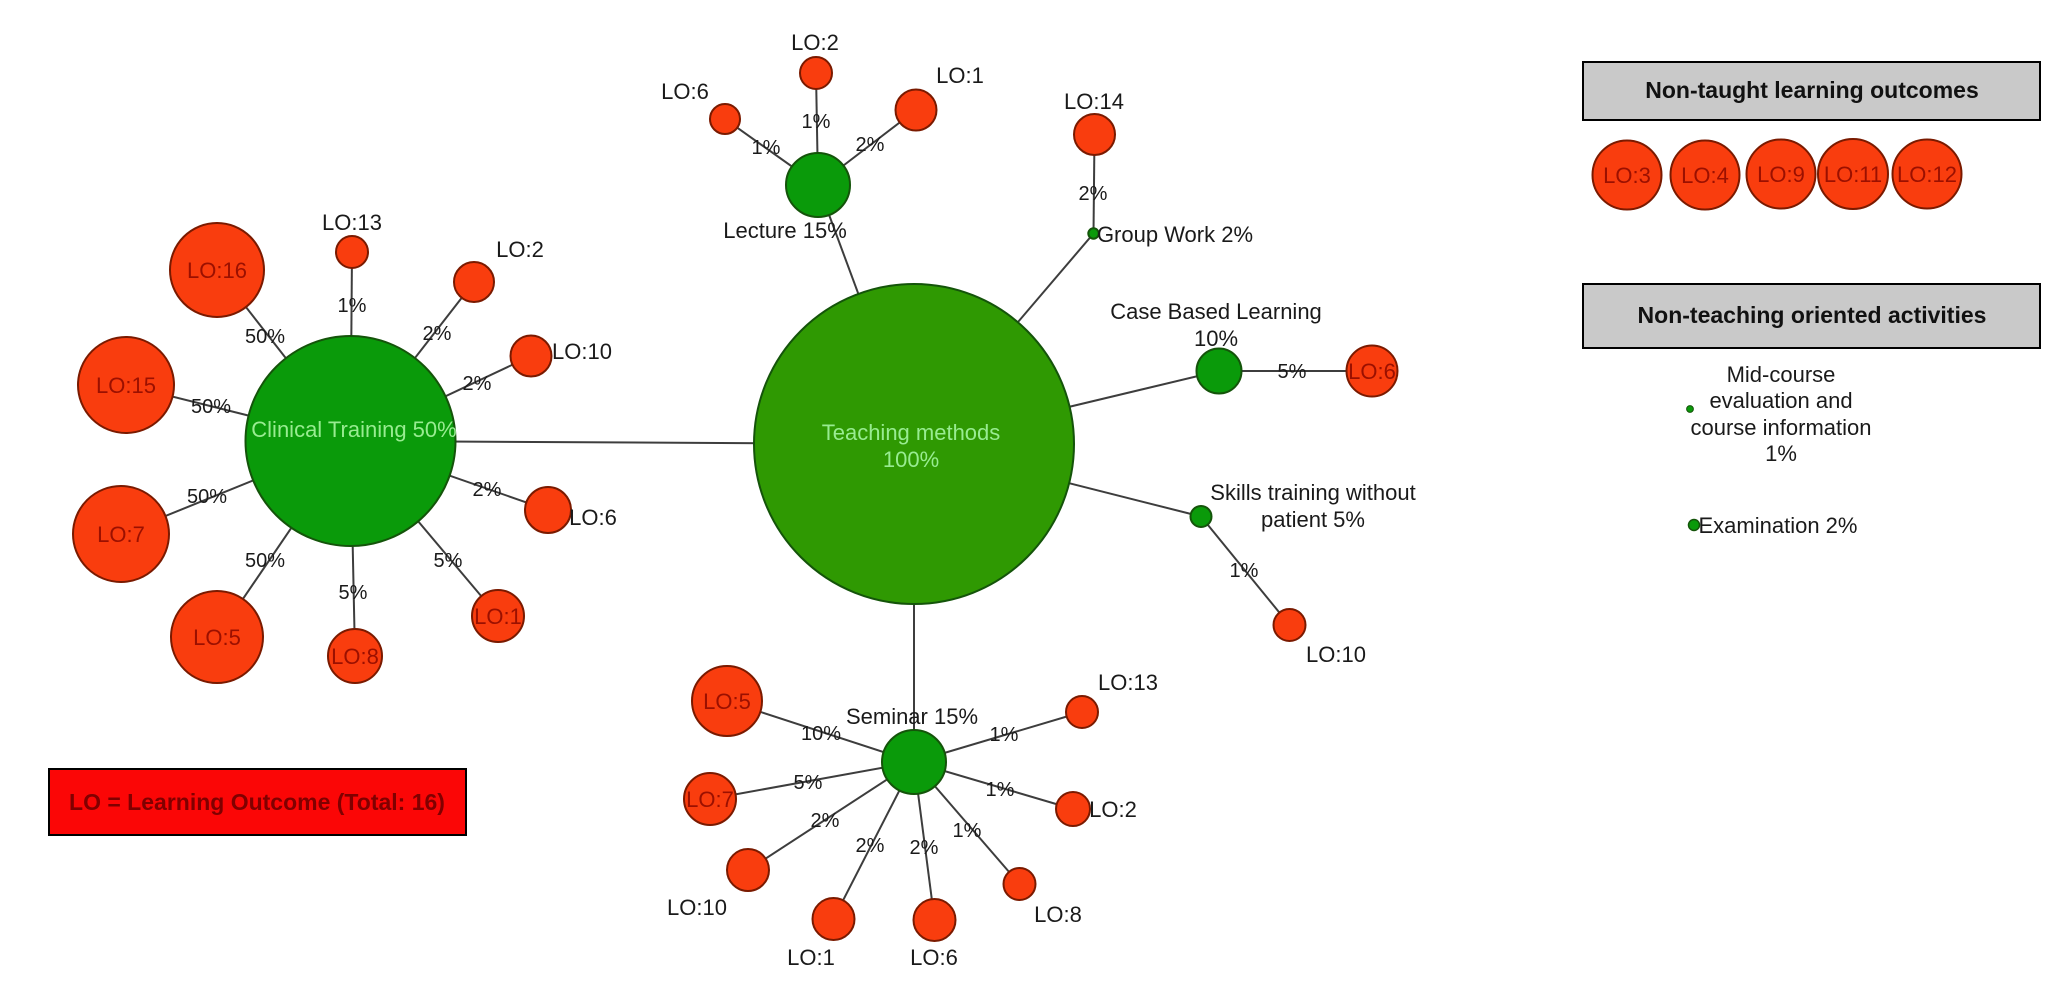 The height and width of the screenshot is (1001, 2059). What do you see at coordinates (1780, 400) in the screenshot?
I see `svg-text: evaluation and` at bounding box center [1780, 400].